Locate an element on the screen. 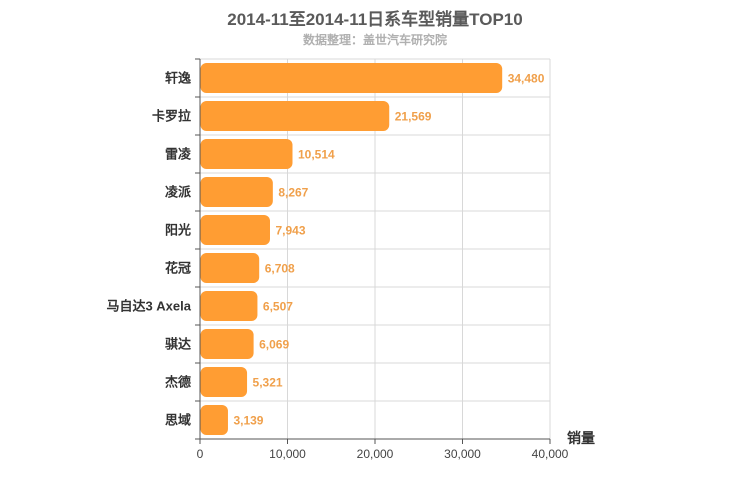  category-label: 轩逸 is located at coordinates (178, 78).